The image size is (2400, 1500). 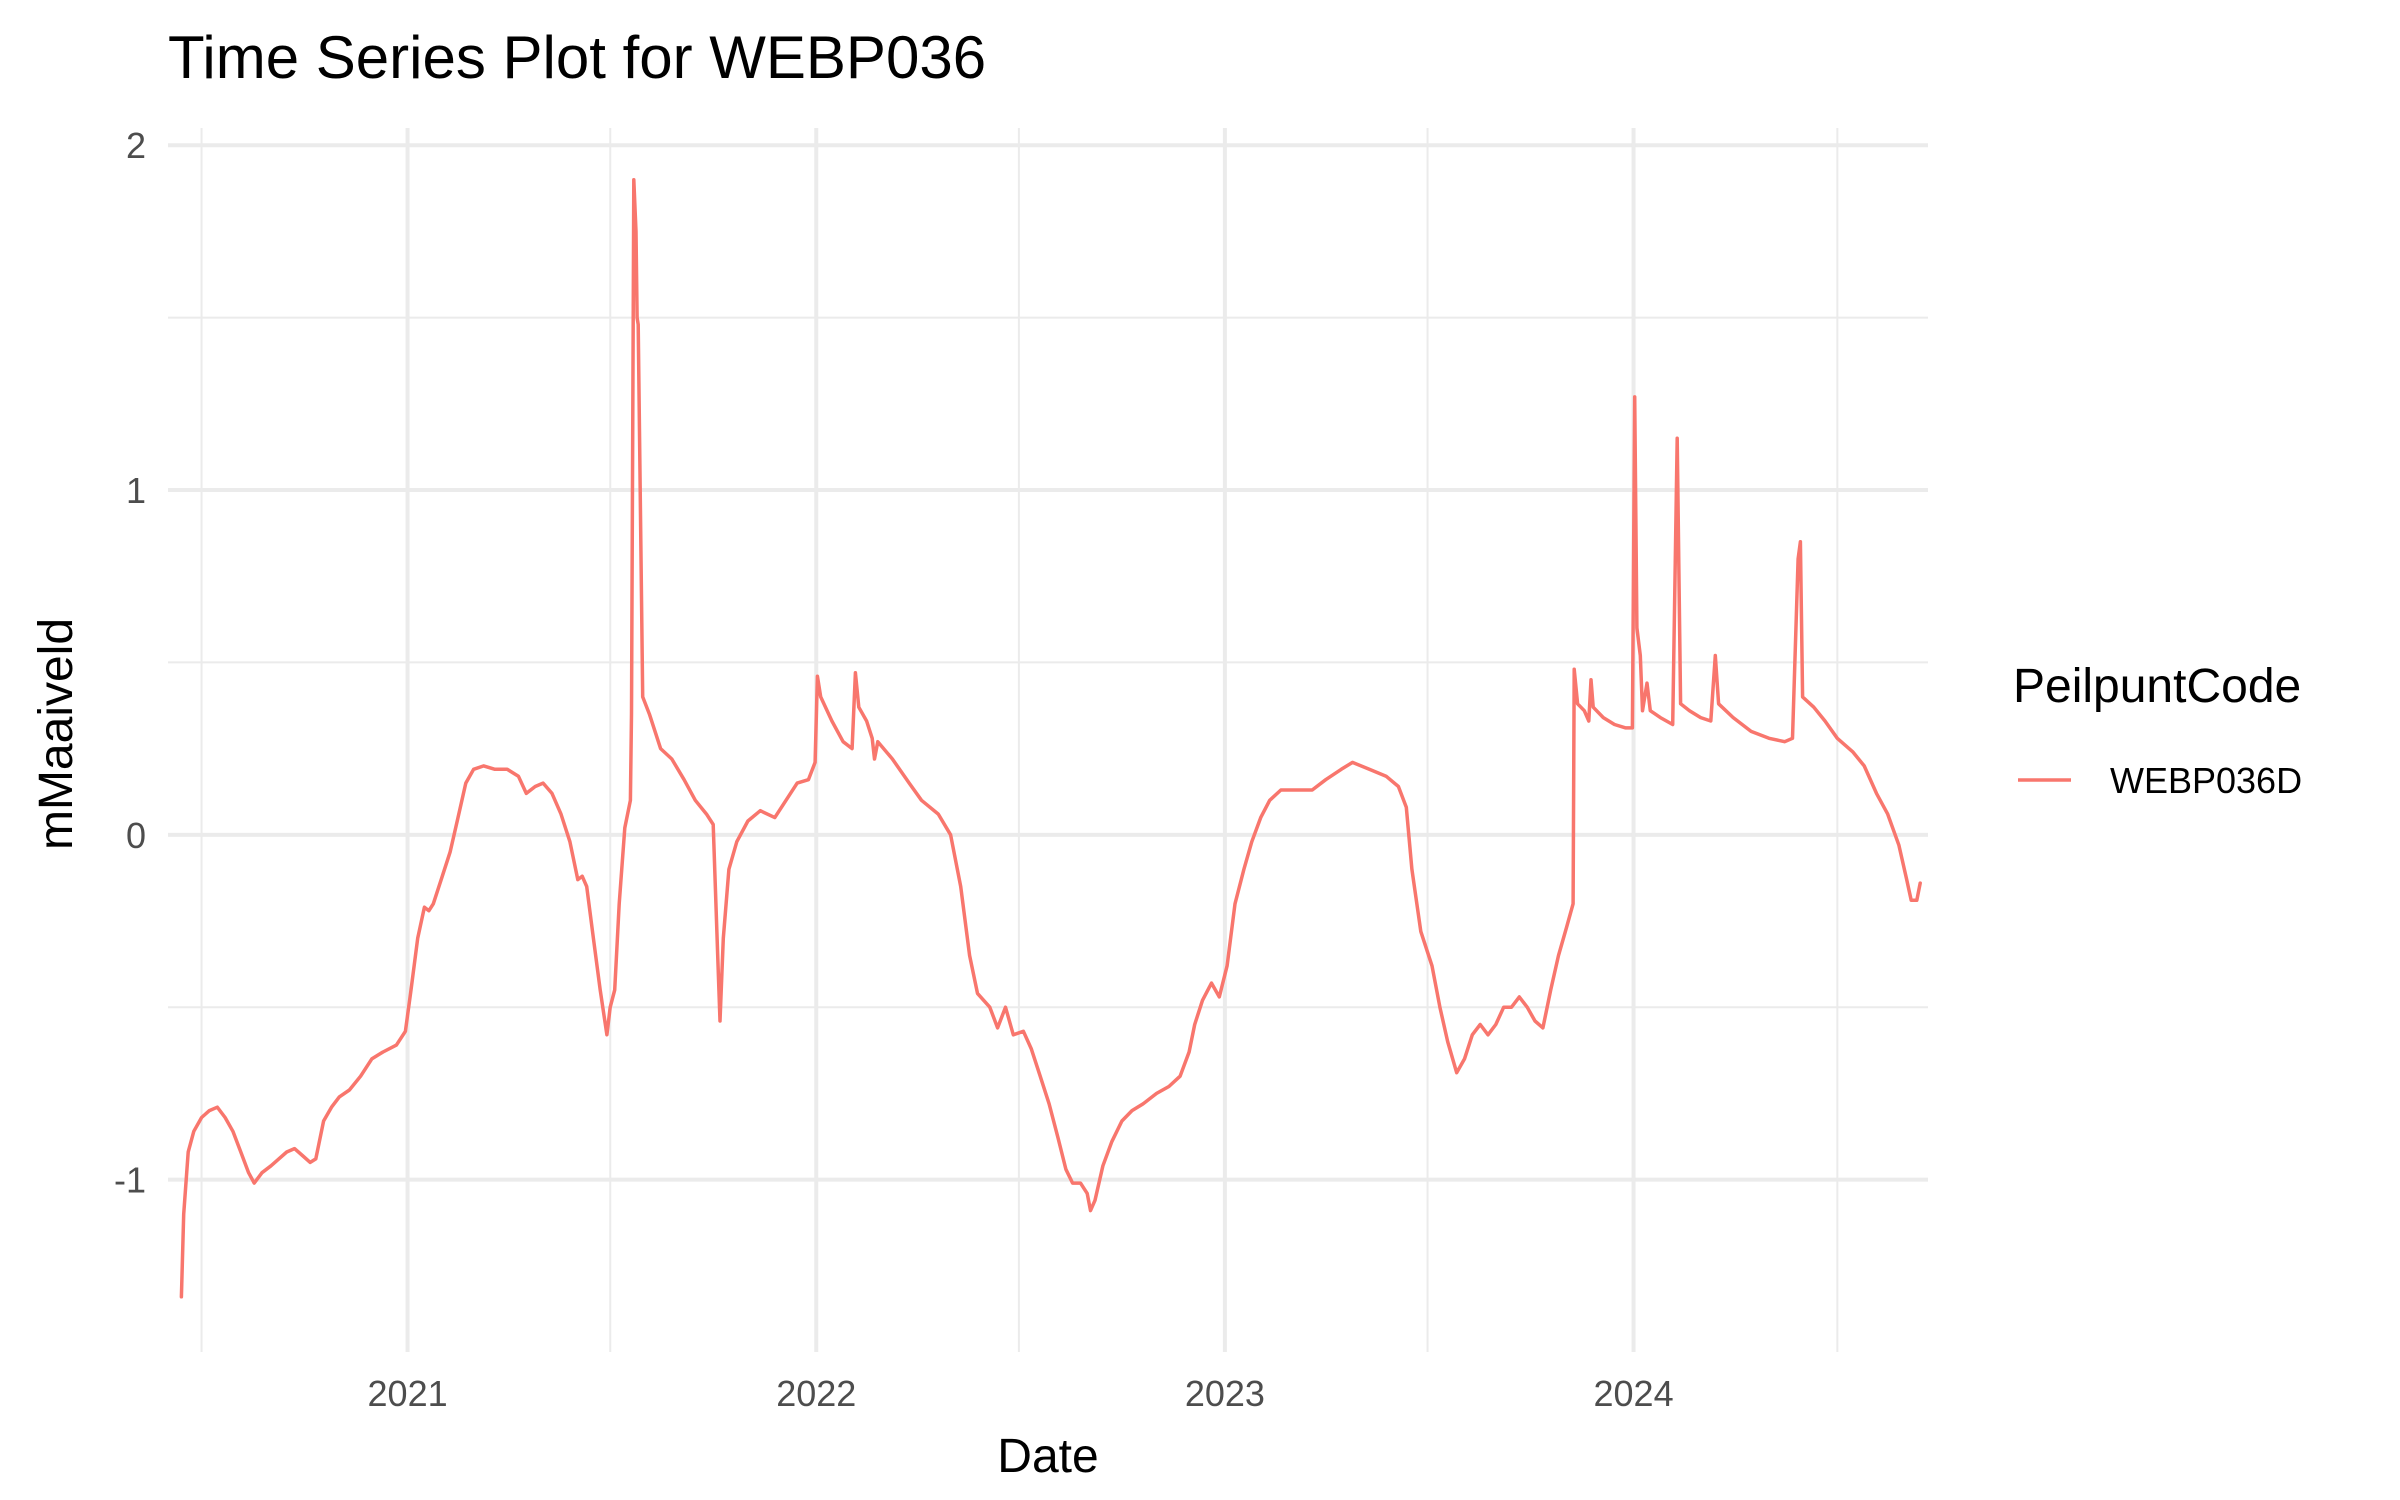 What do you see at coordinates (2206, 780) in the screenshot?
I see `legend-label: WEBP036D` at bounding box center [2206, 780].